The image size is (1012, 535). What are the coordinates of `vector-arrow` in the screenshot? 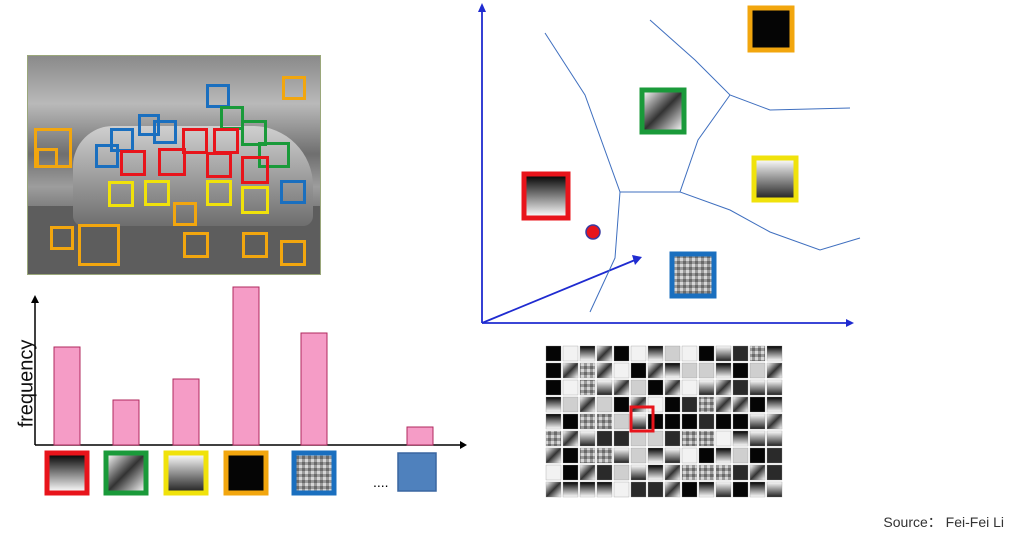 It's located at (558, 291).